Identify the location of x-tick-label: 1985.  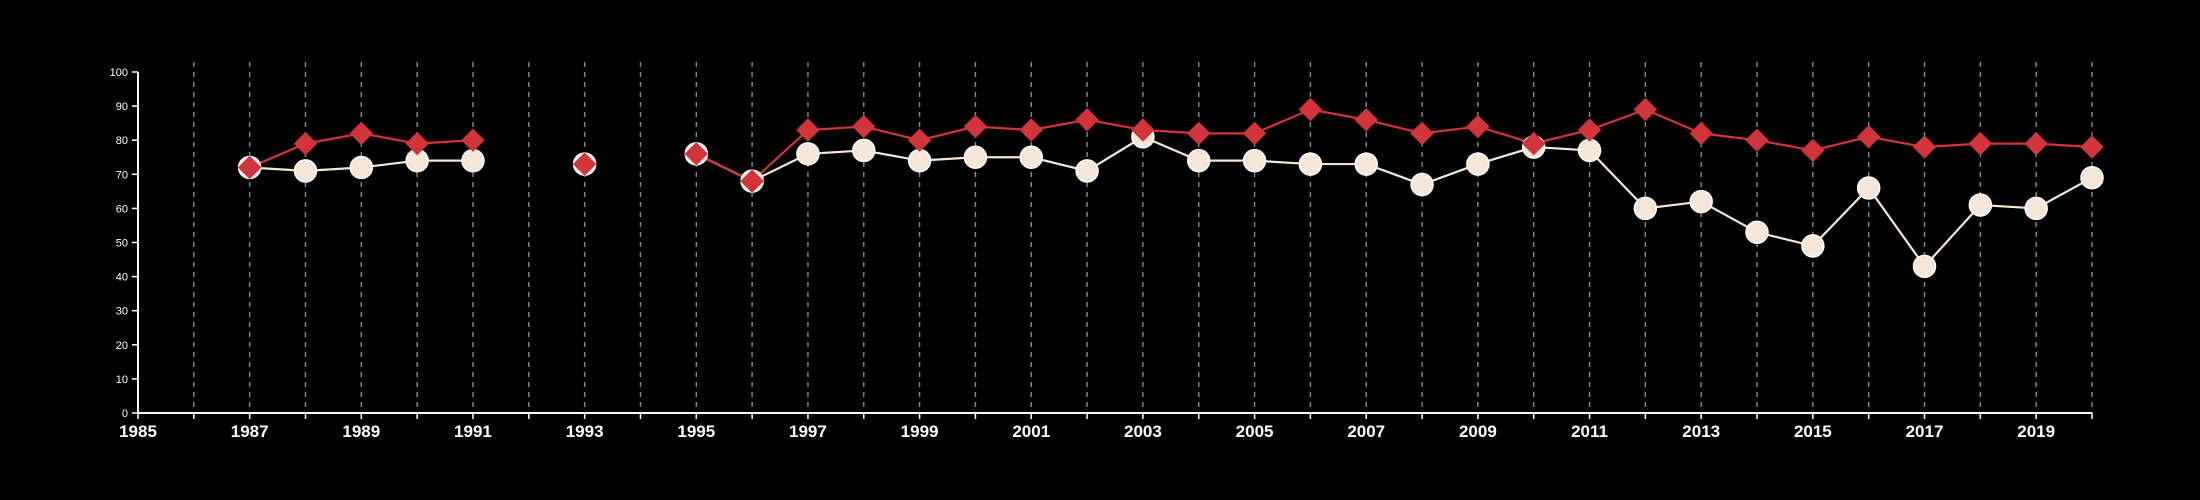
(138, 431).